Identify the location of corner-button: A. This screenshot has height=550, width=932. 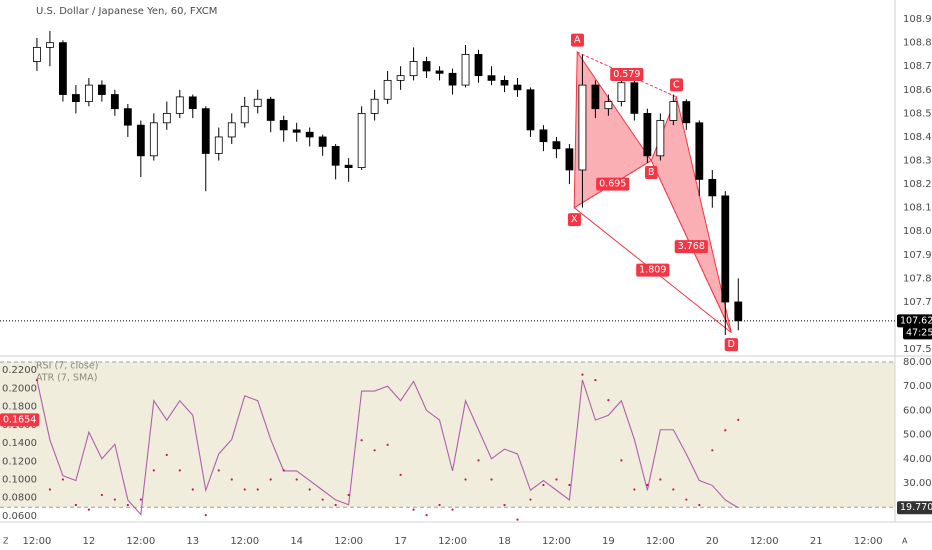
(905, 541).